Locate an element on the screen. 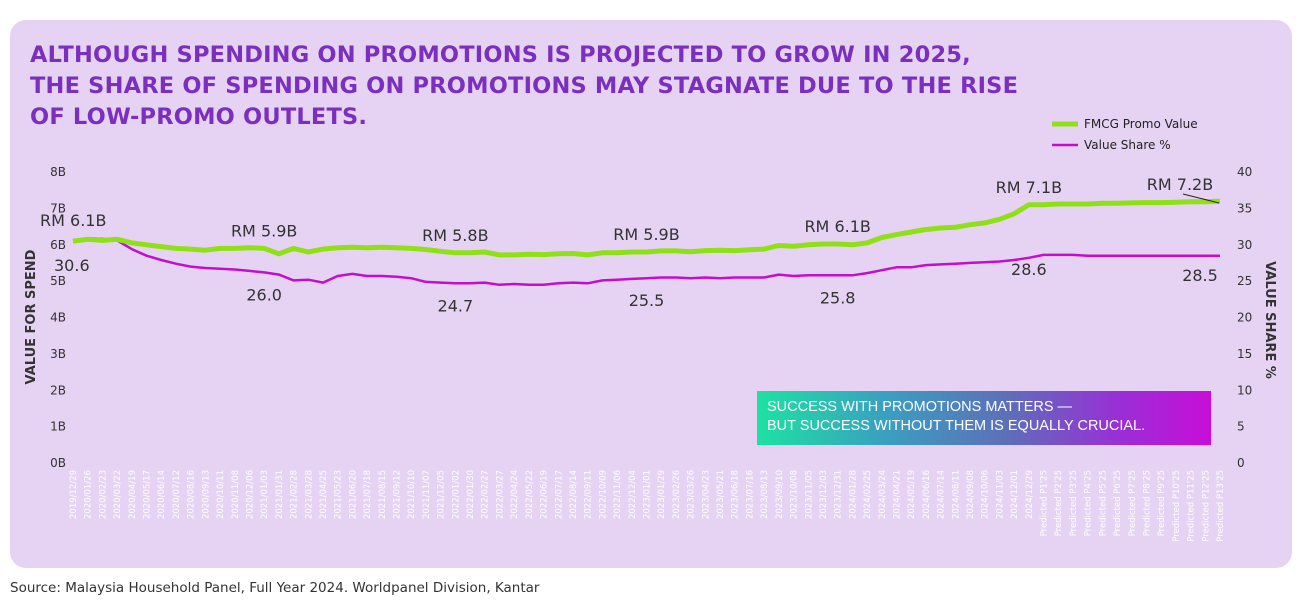 This screenshot has height=611, width=1309. value-share-data-label: 30.6 is located at coordinates (72, 265).